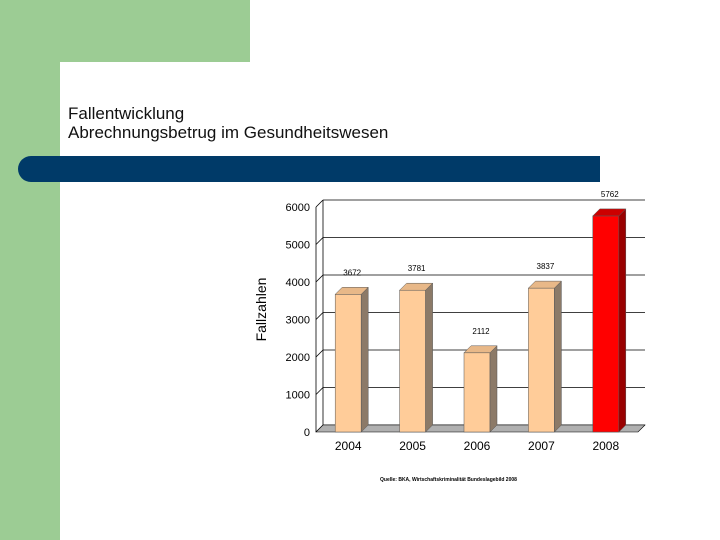 The image size is (720, 540). I want to click on title-line-1: Fallentwicklung, so click(126, 113).